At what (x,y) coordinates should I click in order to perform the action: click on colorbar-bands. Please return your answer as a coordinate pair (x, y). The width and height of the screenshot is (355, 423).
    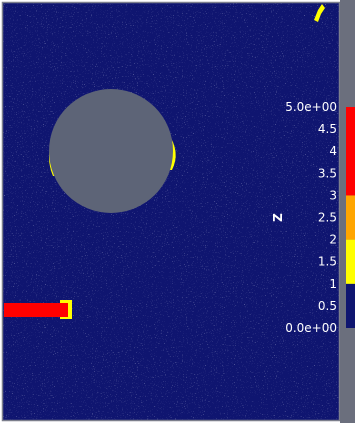
    Looking at the image, I should click on (350, 217).